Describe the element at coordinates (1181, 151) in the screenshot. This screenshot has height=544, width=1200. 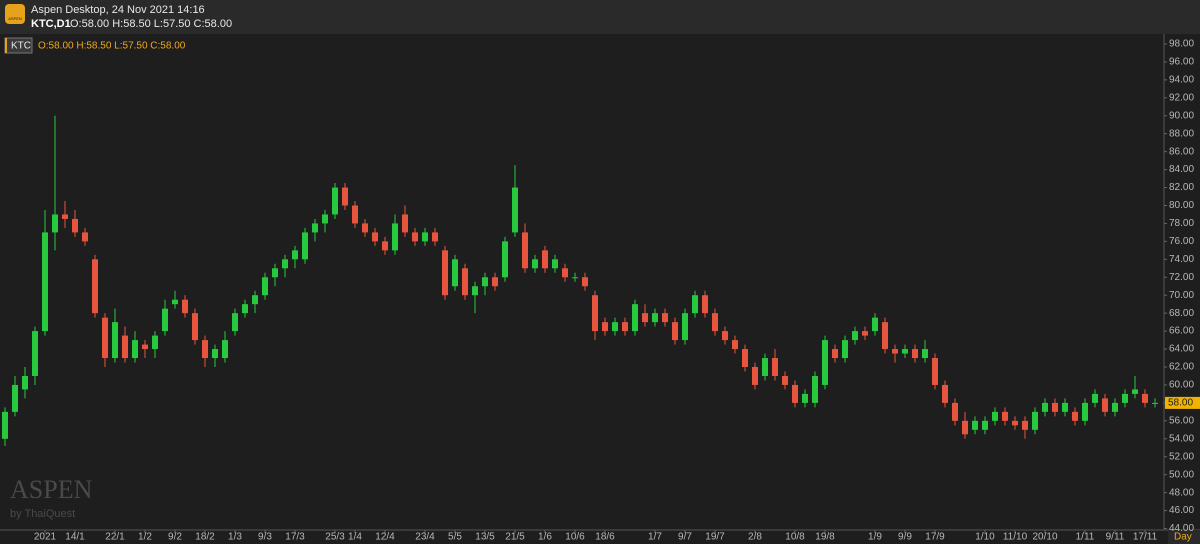
I see `y-tick-label: 86.00` at that location.